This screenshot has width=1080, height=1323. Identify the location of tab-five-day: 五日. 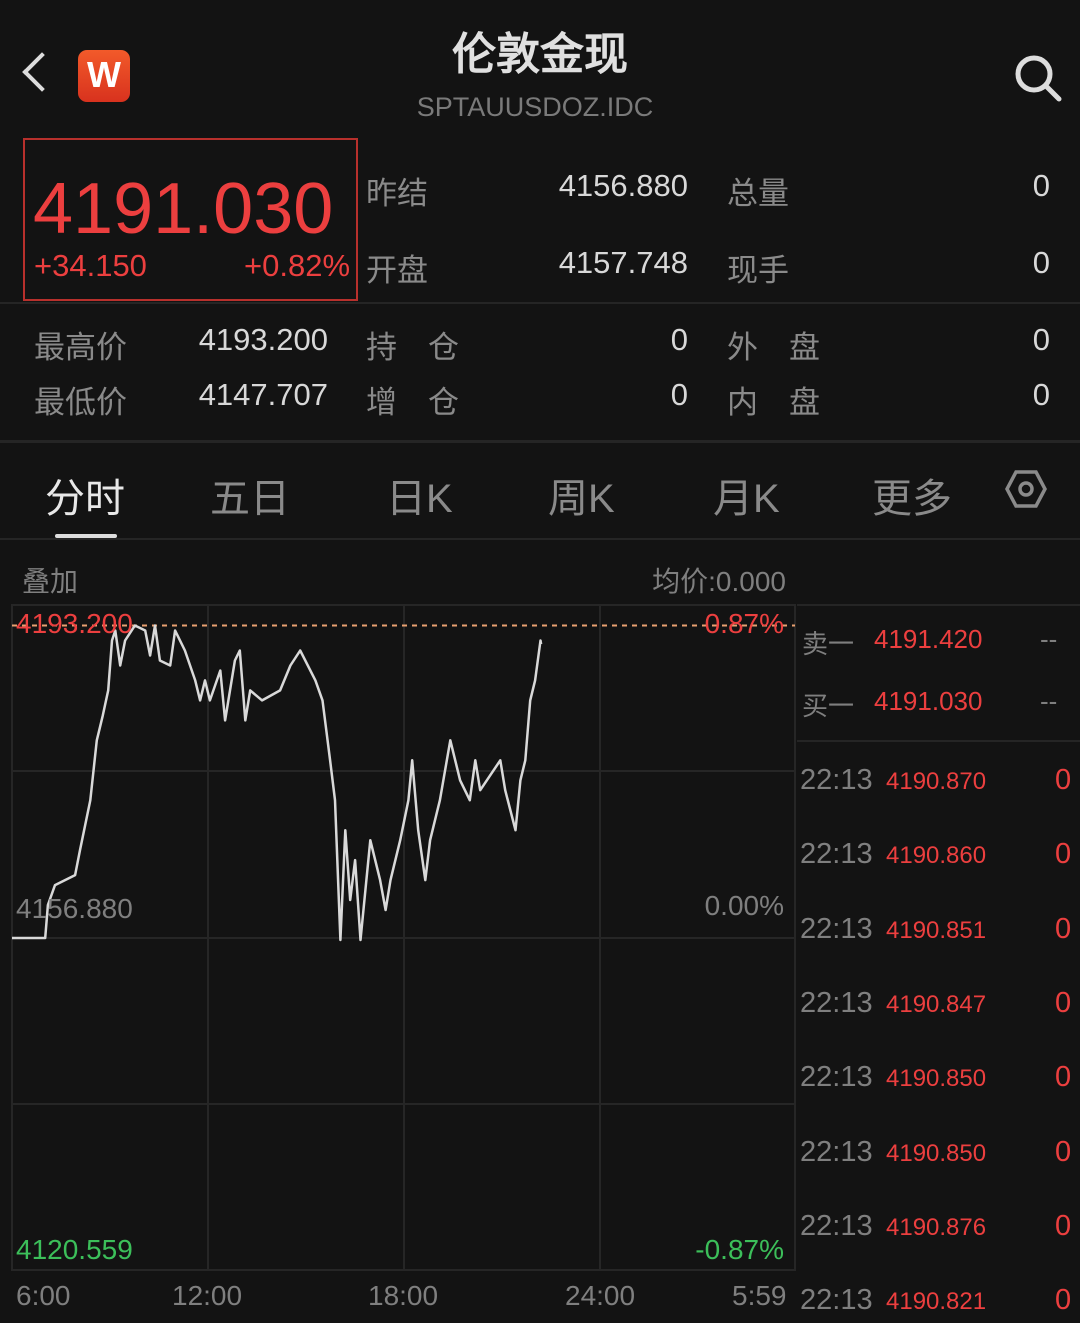
(250, 499).